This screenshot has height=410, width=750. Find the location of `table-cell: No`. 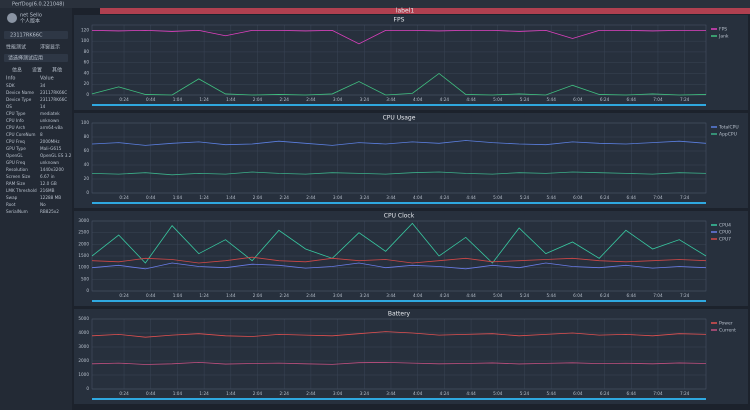

table-cell: No is located at coordinates (43, 204).